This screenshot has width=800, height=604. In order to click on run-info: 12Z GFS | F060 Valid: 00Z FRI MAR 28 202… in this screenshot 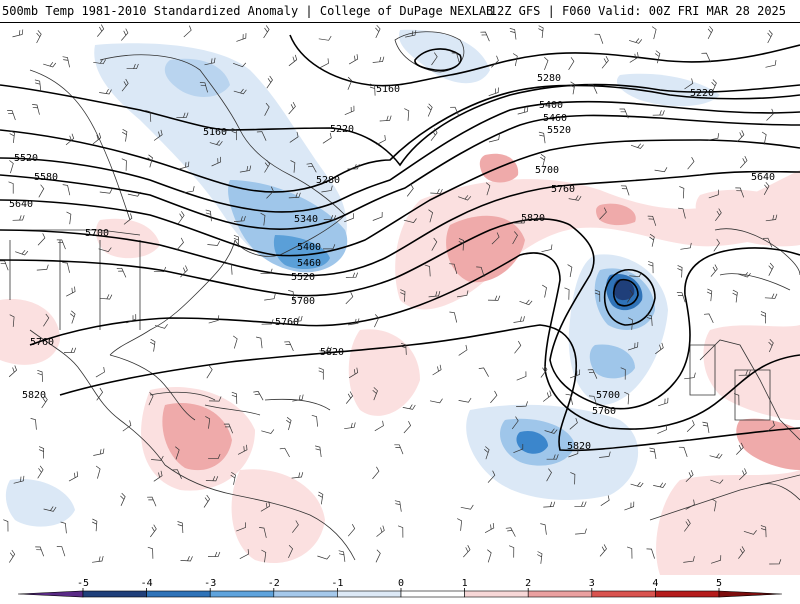, I will do `click(637, 11)`.